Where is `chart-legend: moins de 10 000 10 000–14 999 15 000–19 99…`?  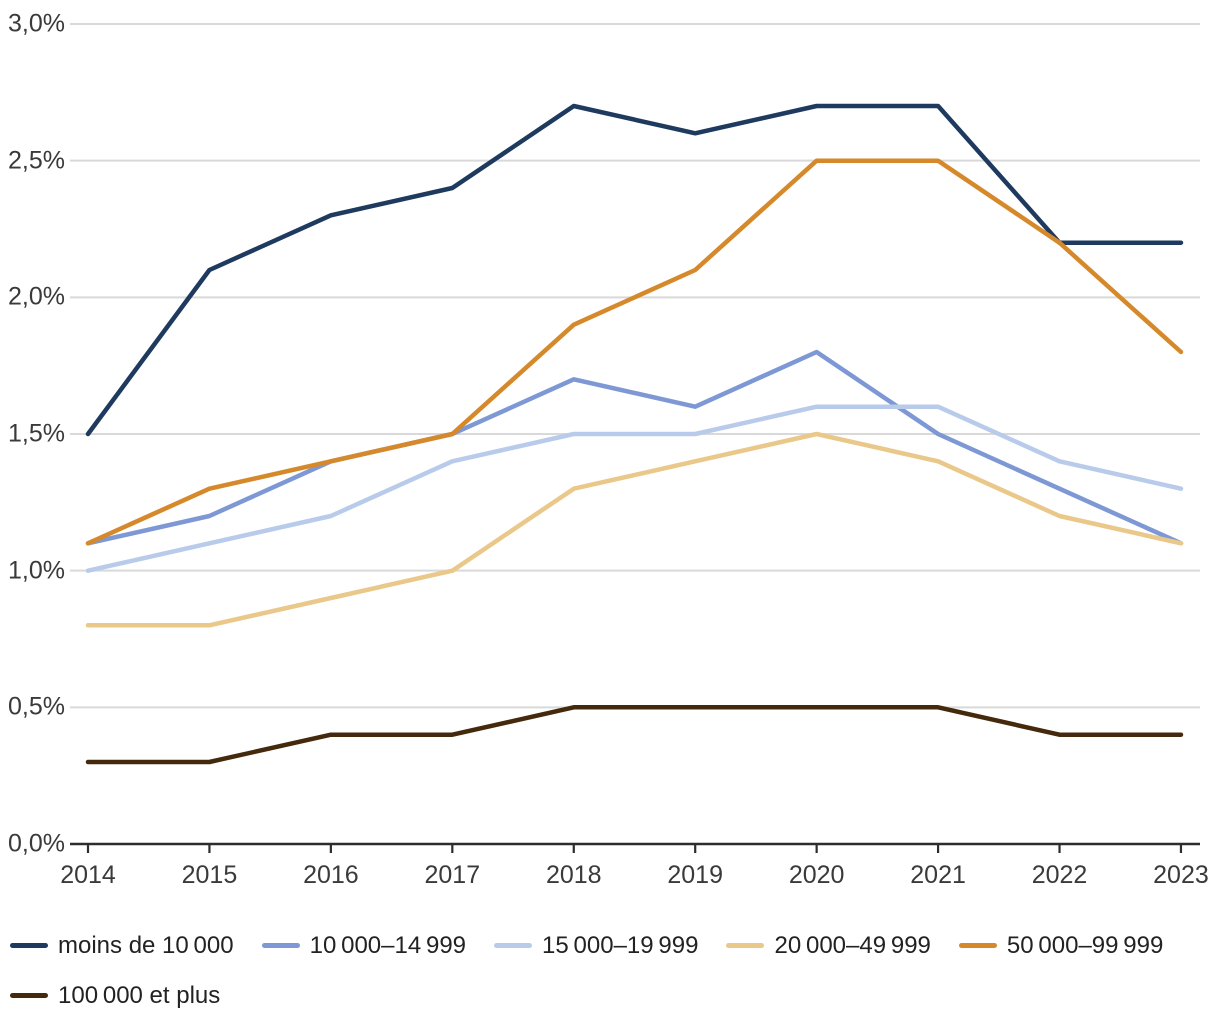
chart-legend: moins de 10 000 10 000–14 999 15 000–19 99… is located at coordinates (610, 970).